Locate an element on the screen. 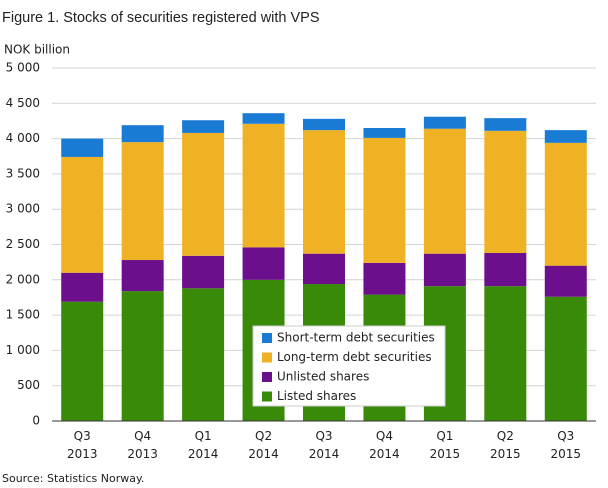 The image size is (608, 488). x-tick-label: Q3 2013 is located at coordinates (82, 445).